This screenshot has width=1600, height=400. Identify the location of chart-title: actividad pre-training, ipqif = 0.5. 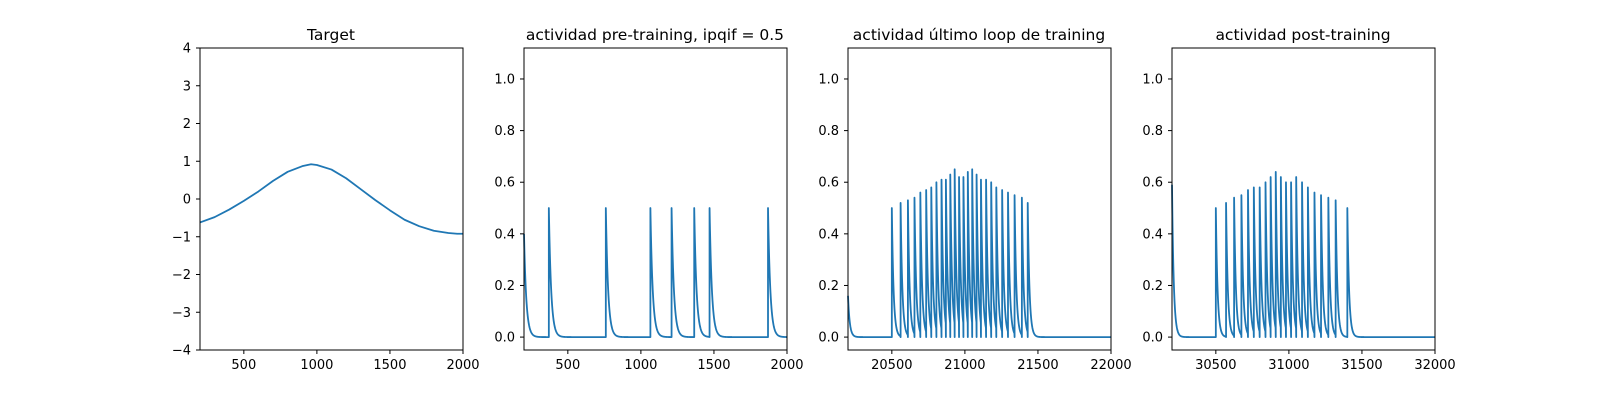
(655, 35).